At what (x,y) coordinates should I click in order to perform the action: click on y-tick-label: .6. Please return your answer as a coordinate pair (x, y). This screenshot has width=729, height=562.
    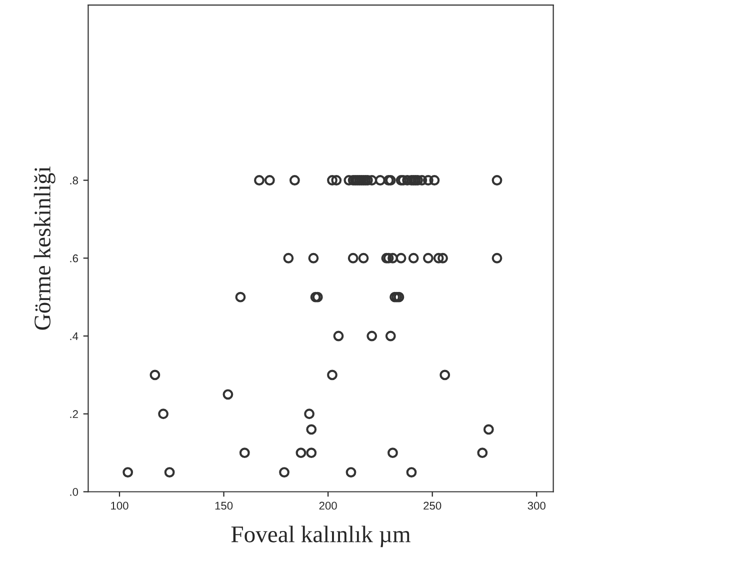
    Looking at the image, I should click on (74, 258).